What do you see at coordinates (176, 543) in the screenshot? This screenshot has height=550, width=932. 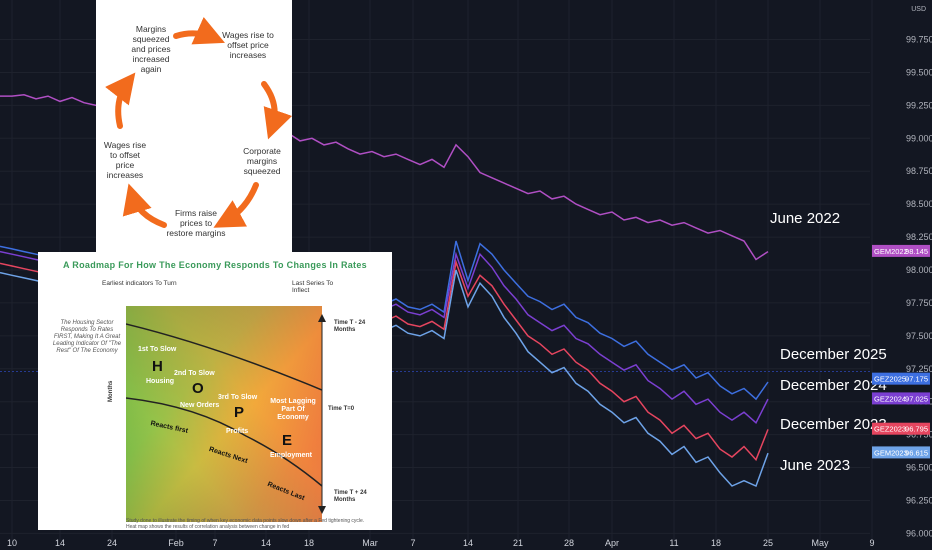 I see `x-tick-label: Feb` at bounding box center [176, 543].